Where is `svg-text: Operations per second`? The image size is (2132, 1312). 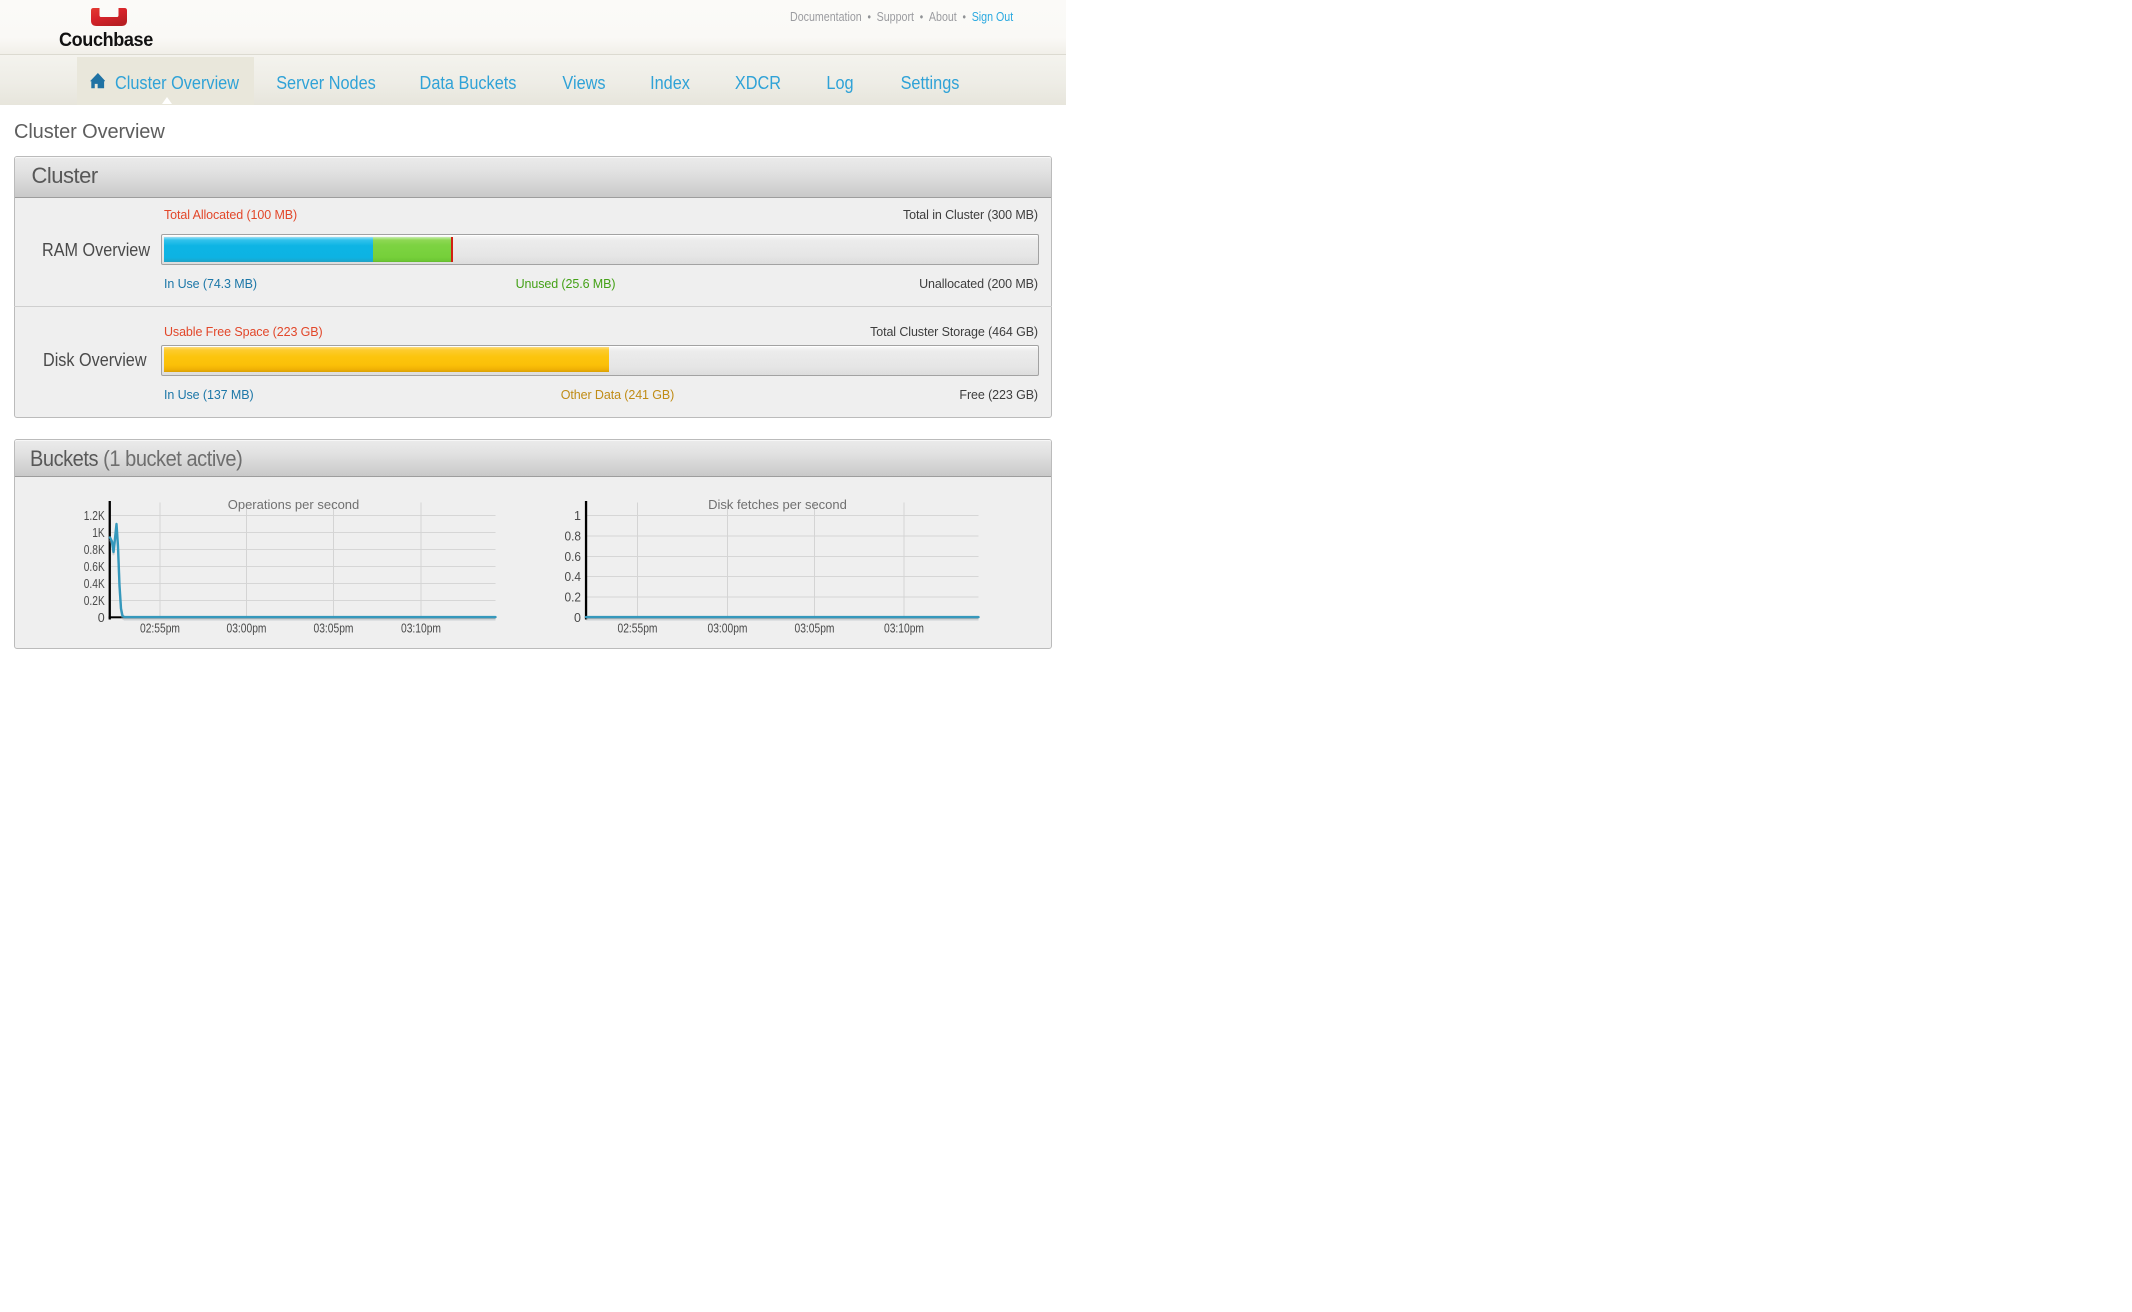 svg-text: Operations per second is located at coordinates (294, 504).